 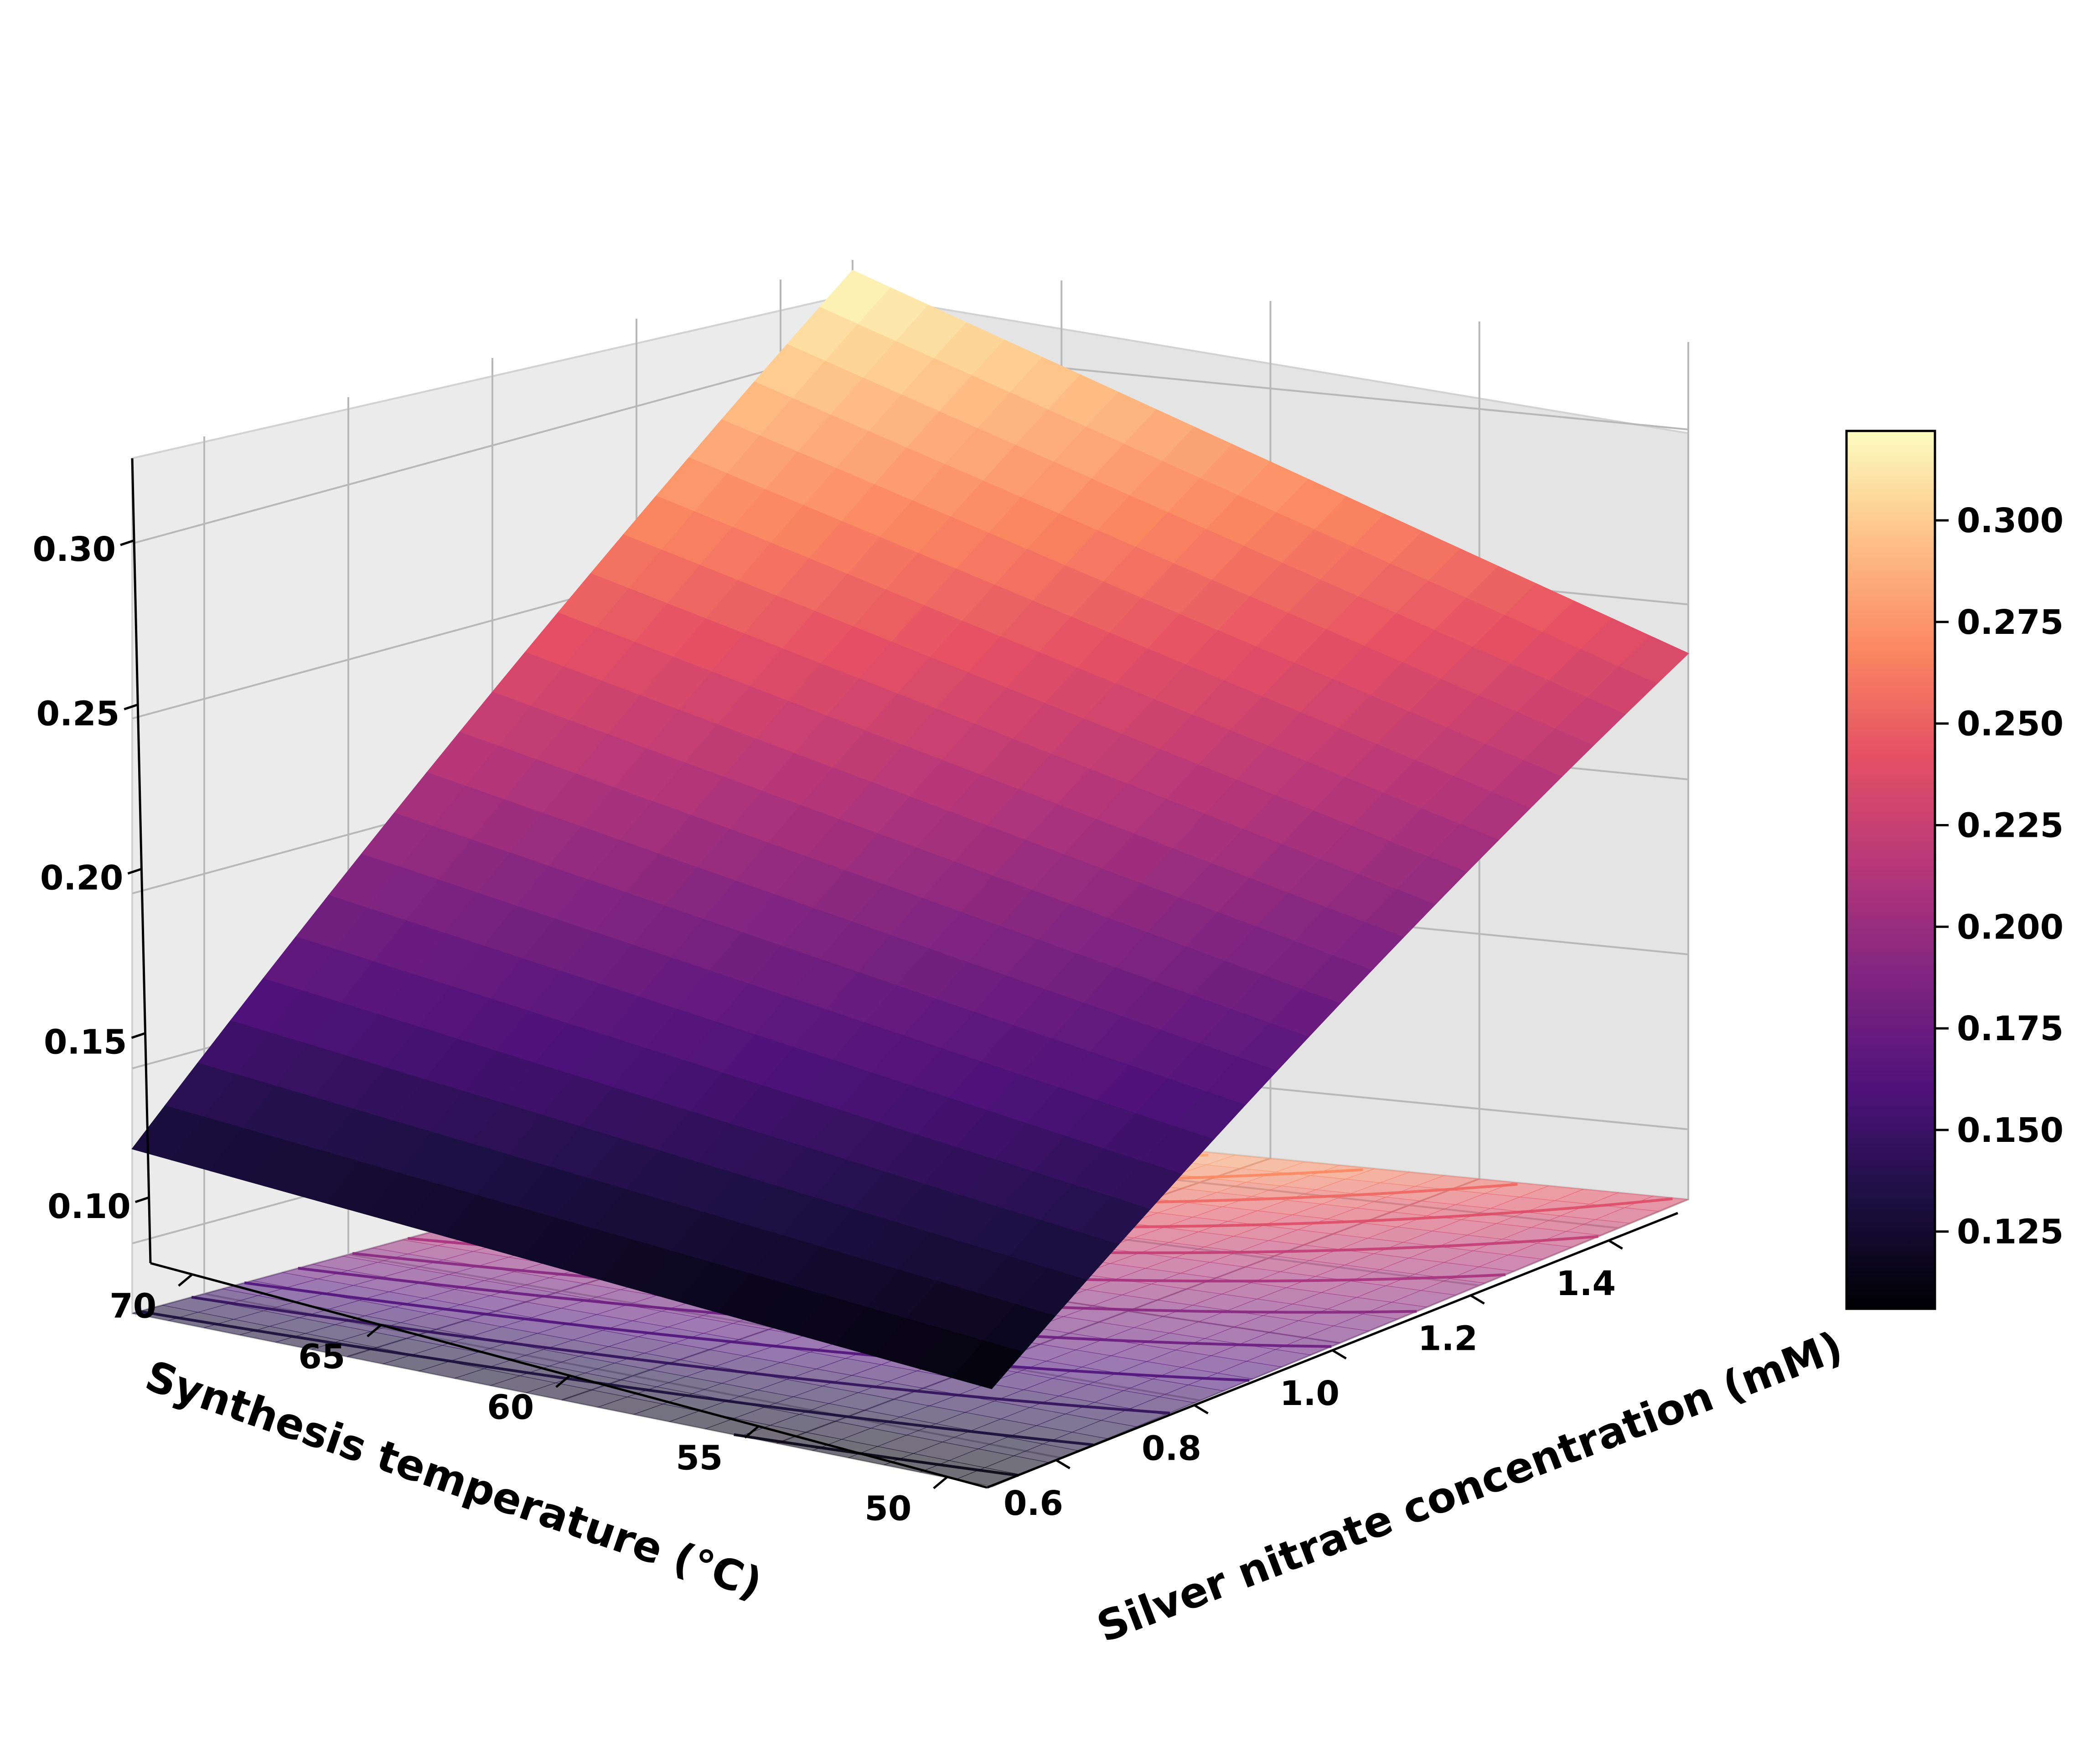 I want to click on z-axis-tick-label: 0.30, so click(x=74, y=549).